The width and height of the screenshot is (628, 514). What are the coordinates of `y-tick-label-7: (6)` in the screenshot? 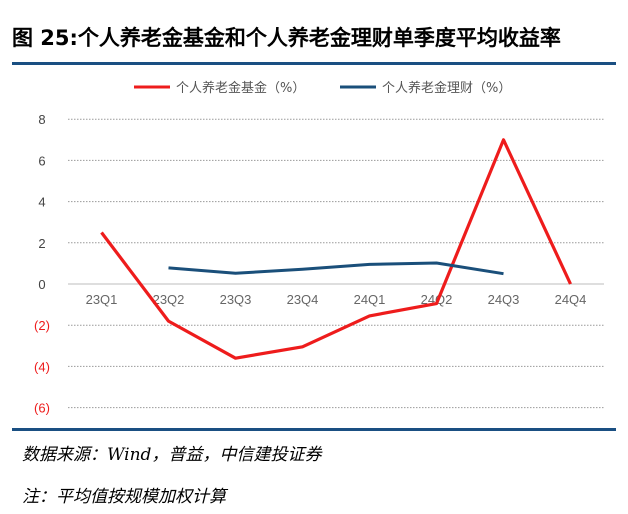 It's located at (42, 408).